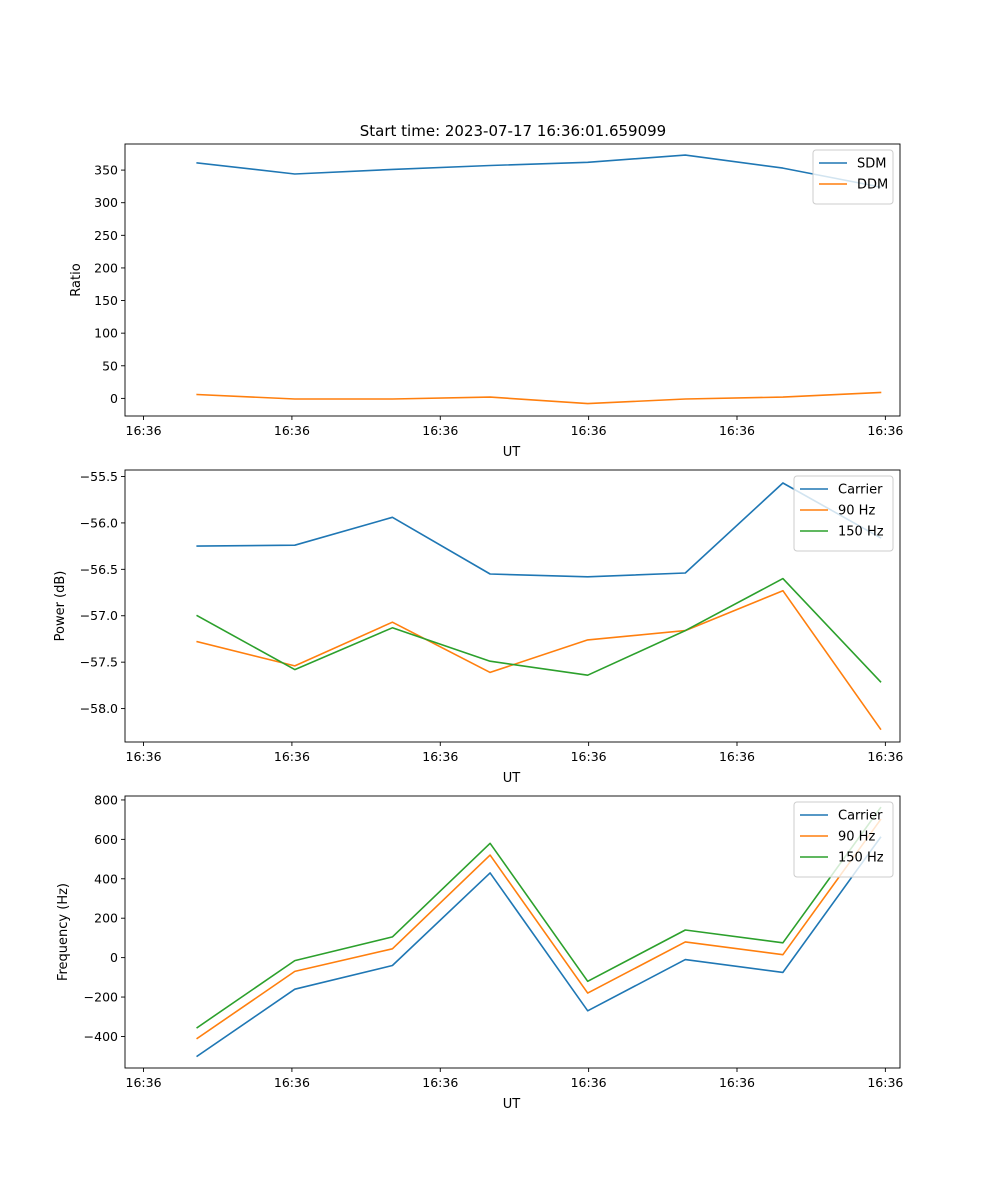 The height and width of the screenshot is (1200, 1000). What do you see at coordinates (539, 171) in the screenshot?
I see `series-line-sdm` at bounding box center [539, 171].